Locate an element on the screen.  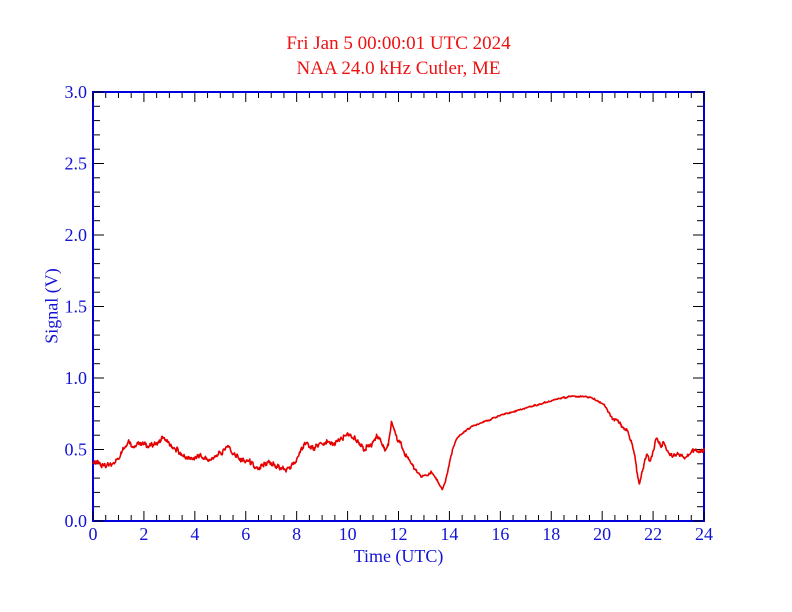
x-tick-label: 0 is located at coordinates (93, 534).